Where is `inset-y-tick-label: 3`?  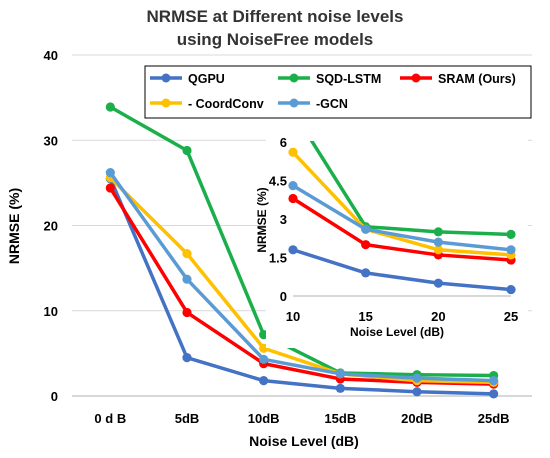 inset-y-tick-label: 3 is located at coordinates (283, 219).